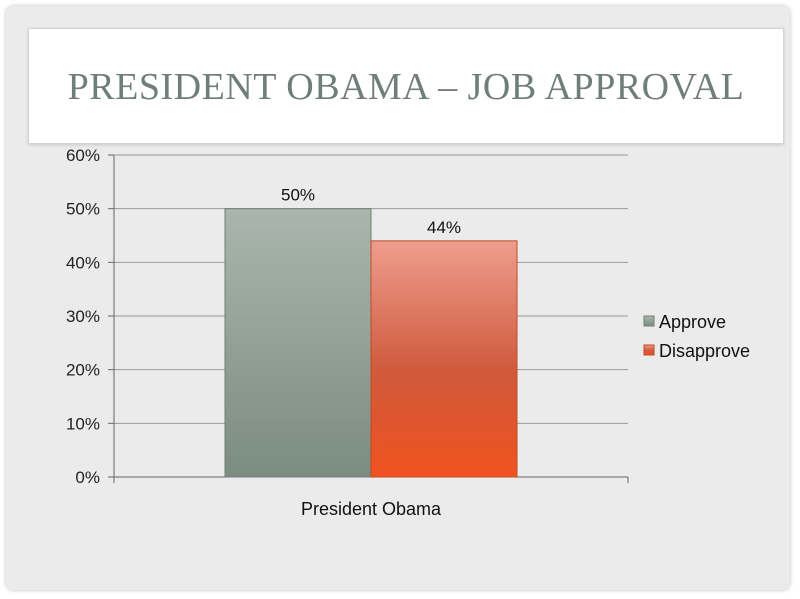 The height and width of the screenshot is (599, 800). I want to click on y-tick-label: 0%, so click(87, 477).